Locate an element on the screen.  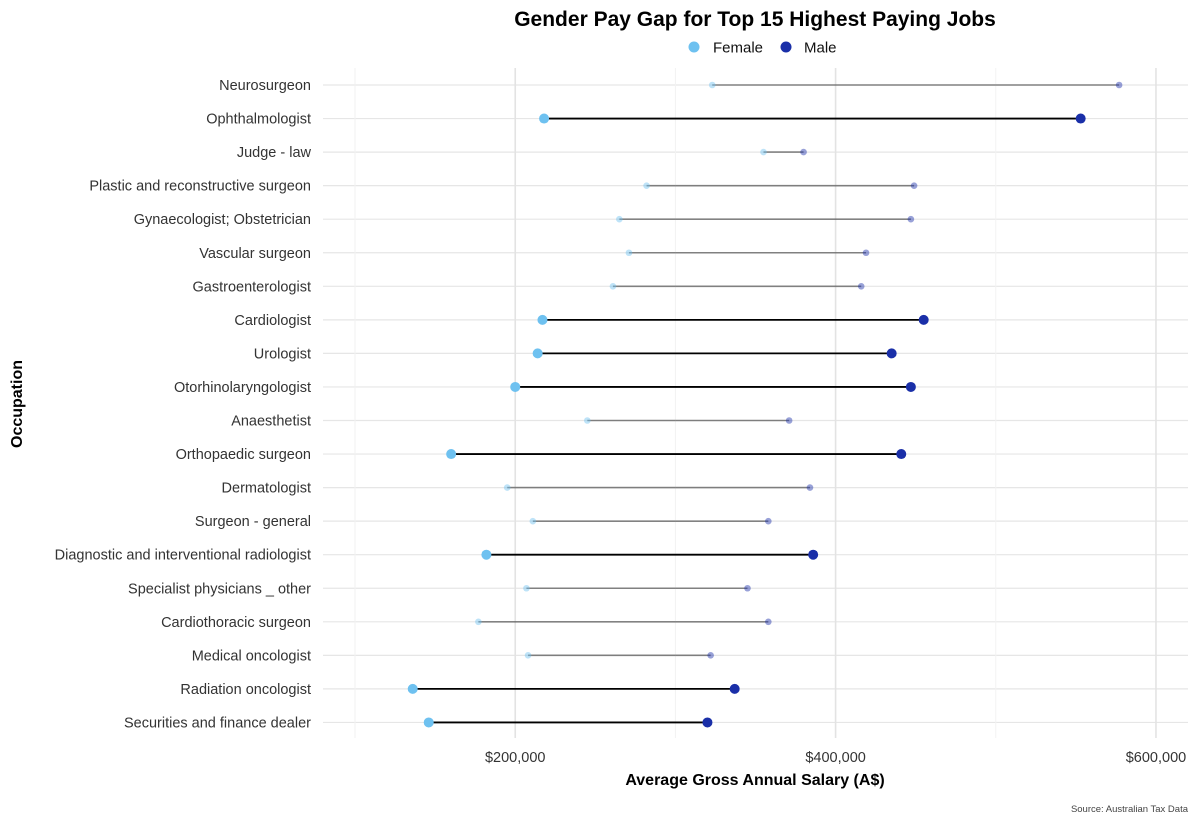
category-label: Specialist physicians _ other is located at coordinates (219, 589).